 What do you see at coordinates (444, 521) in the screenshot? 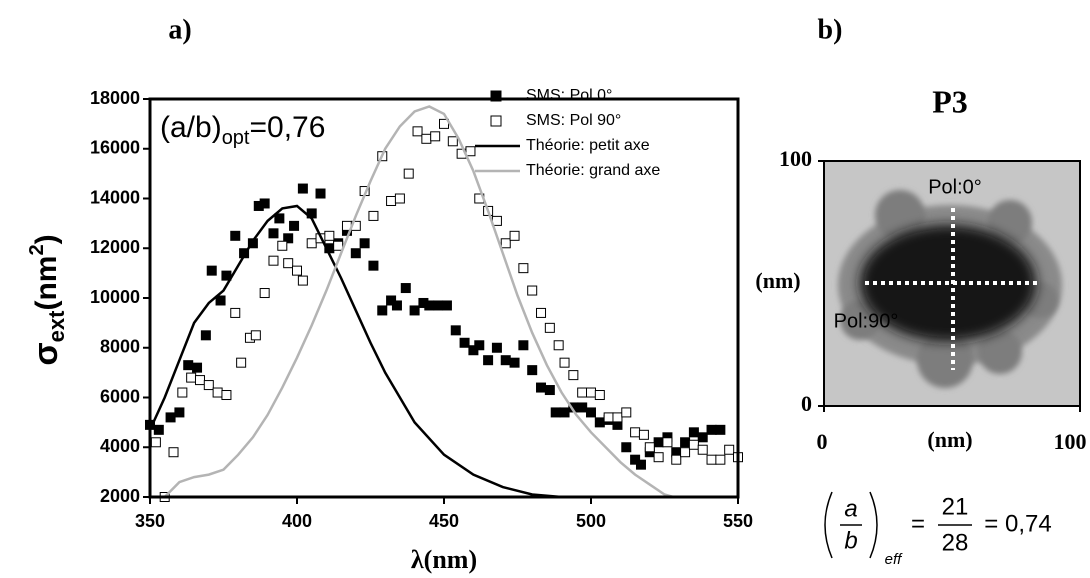
I see `x-tick-label: 450` at bounding box center [444, 521].